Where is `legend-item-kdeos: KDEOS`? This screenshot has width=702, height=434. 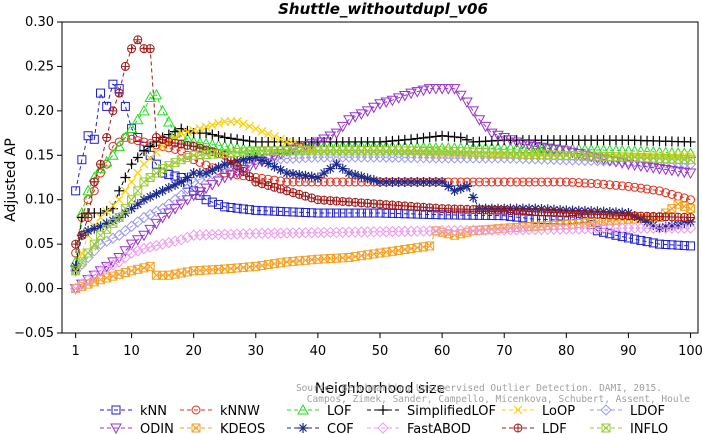
legend-item-kdeos: KDEOS is located at coordinates (222, 428).